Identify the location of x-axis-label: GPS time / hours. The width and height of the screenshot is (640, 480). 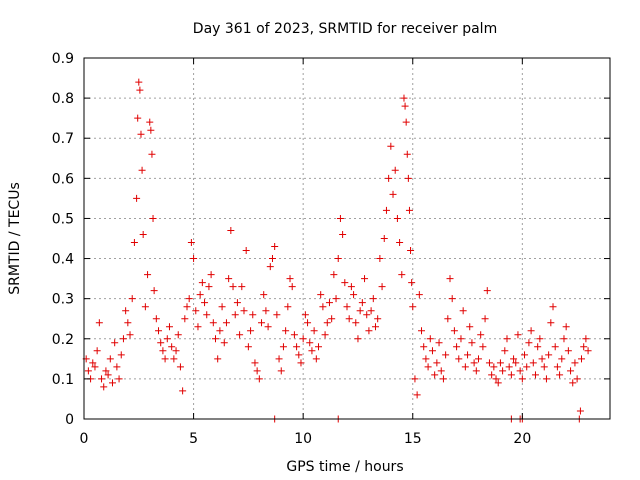
(344, 467).